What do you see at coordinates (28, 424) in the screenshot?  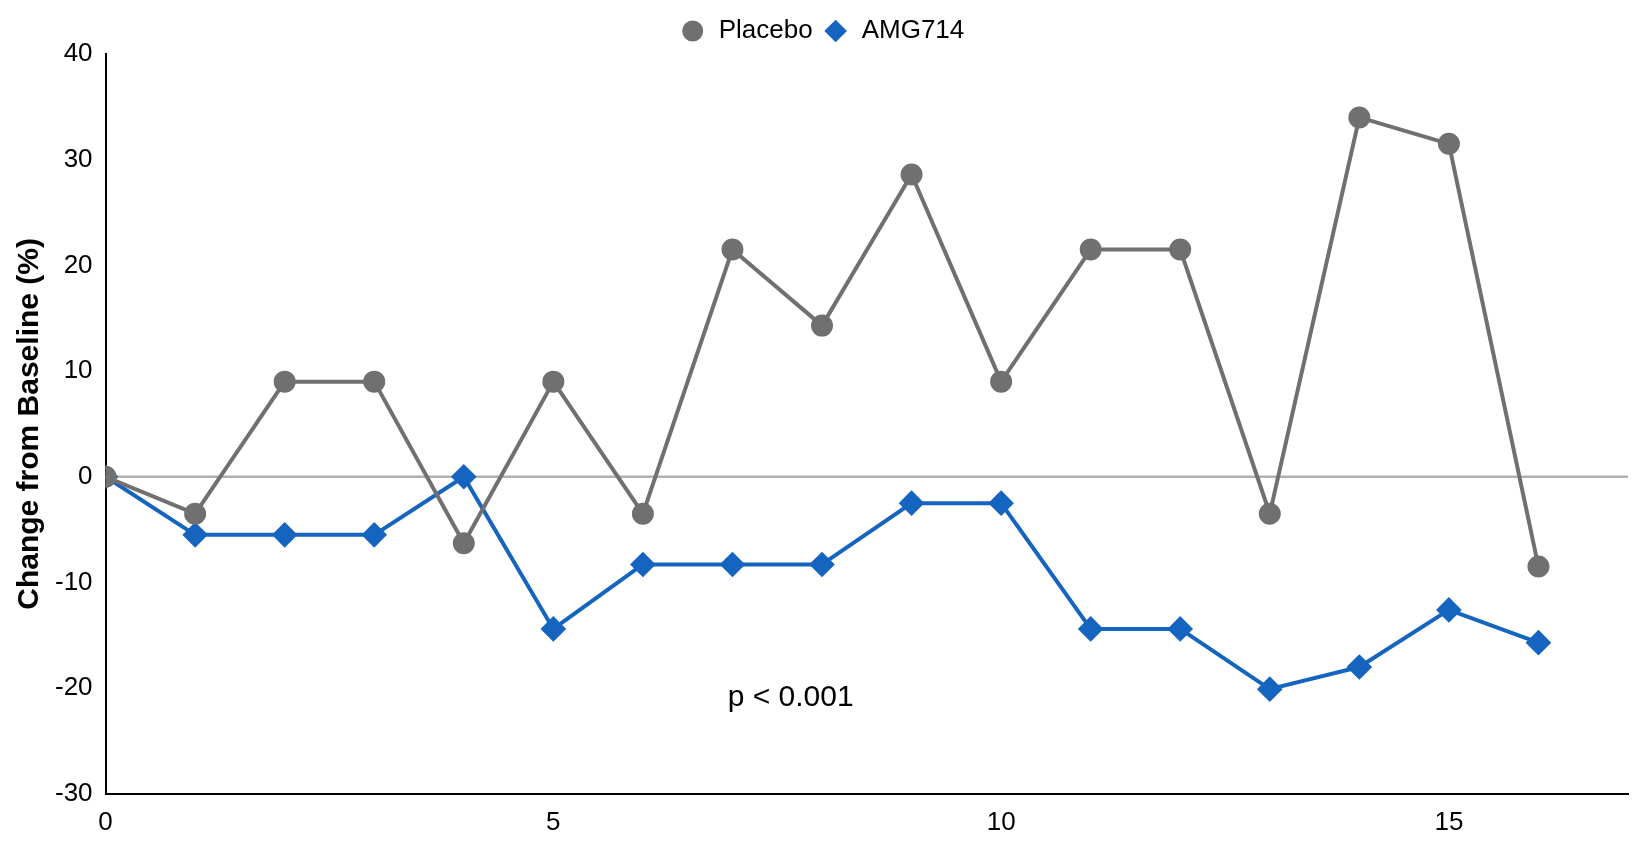 I see `y-axis-title: Change from Baseline (%)` at bounding box center [28, 424].